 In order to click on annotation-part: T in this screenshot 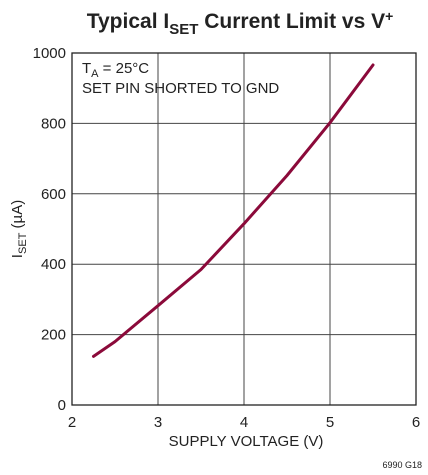, I will do `click(86, 68)`.